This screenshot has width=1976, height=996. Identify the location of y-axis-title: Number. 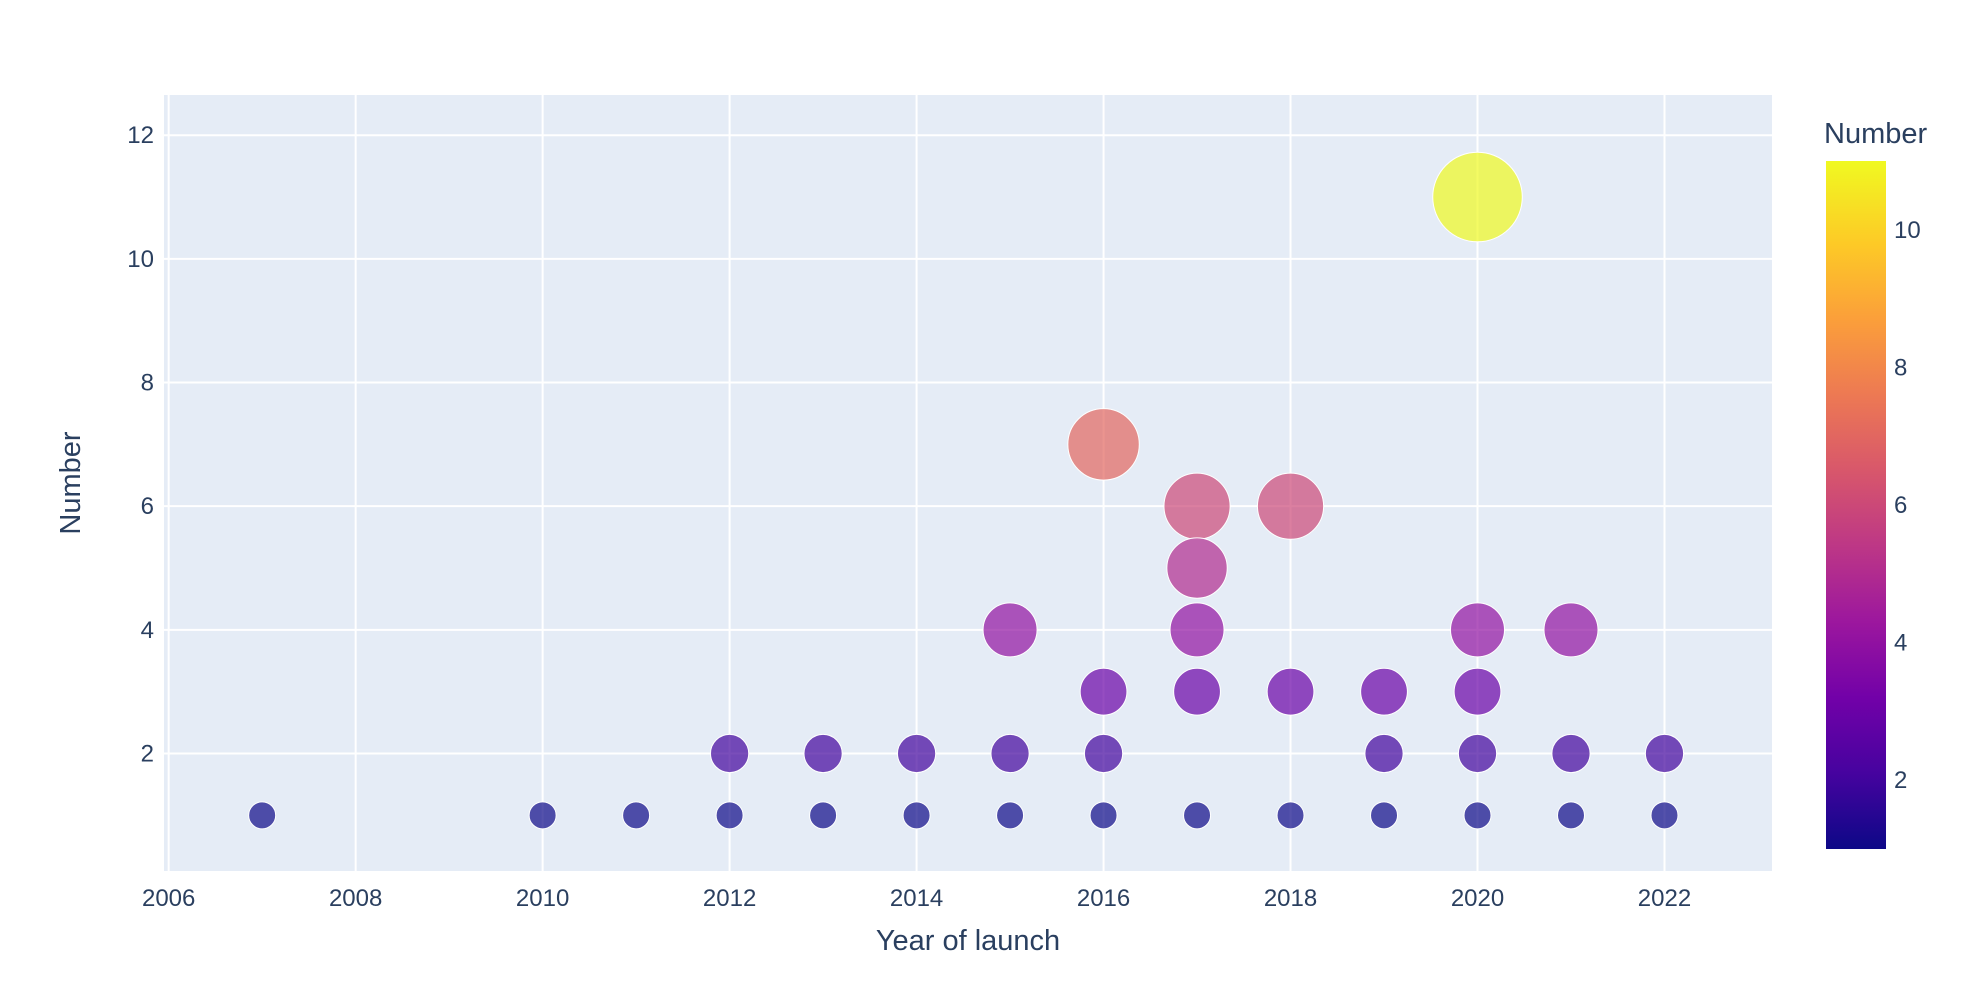
(71, 482).